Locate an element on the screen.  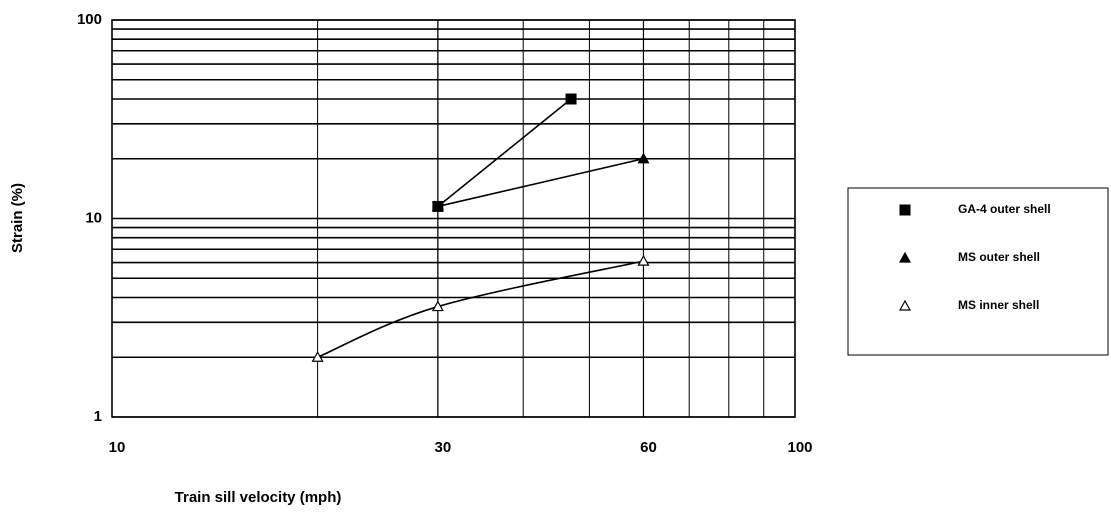
x-tick-label: 60 is located at coordinates (648, 447).